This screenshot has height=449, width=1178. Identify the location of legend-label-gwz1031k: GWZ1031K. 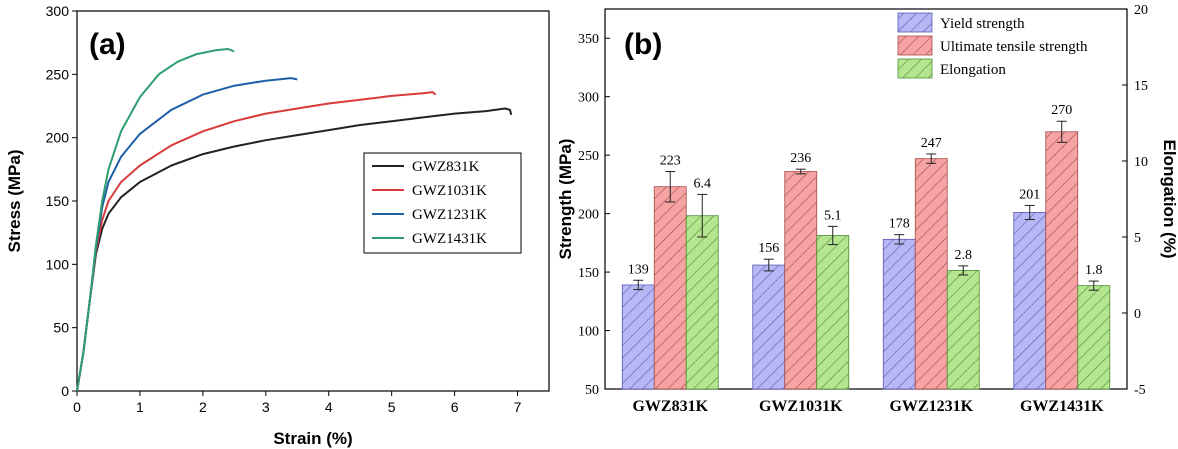
(449, 191).